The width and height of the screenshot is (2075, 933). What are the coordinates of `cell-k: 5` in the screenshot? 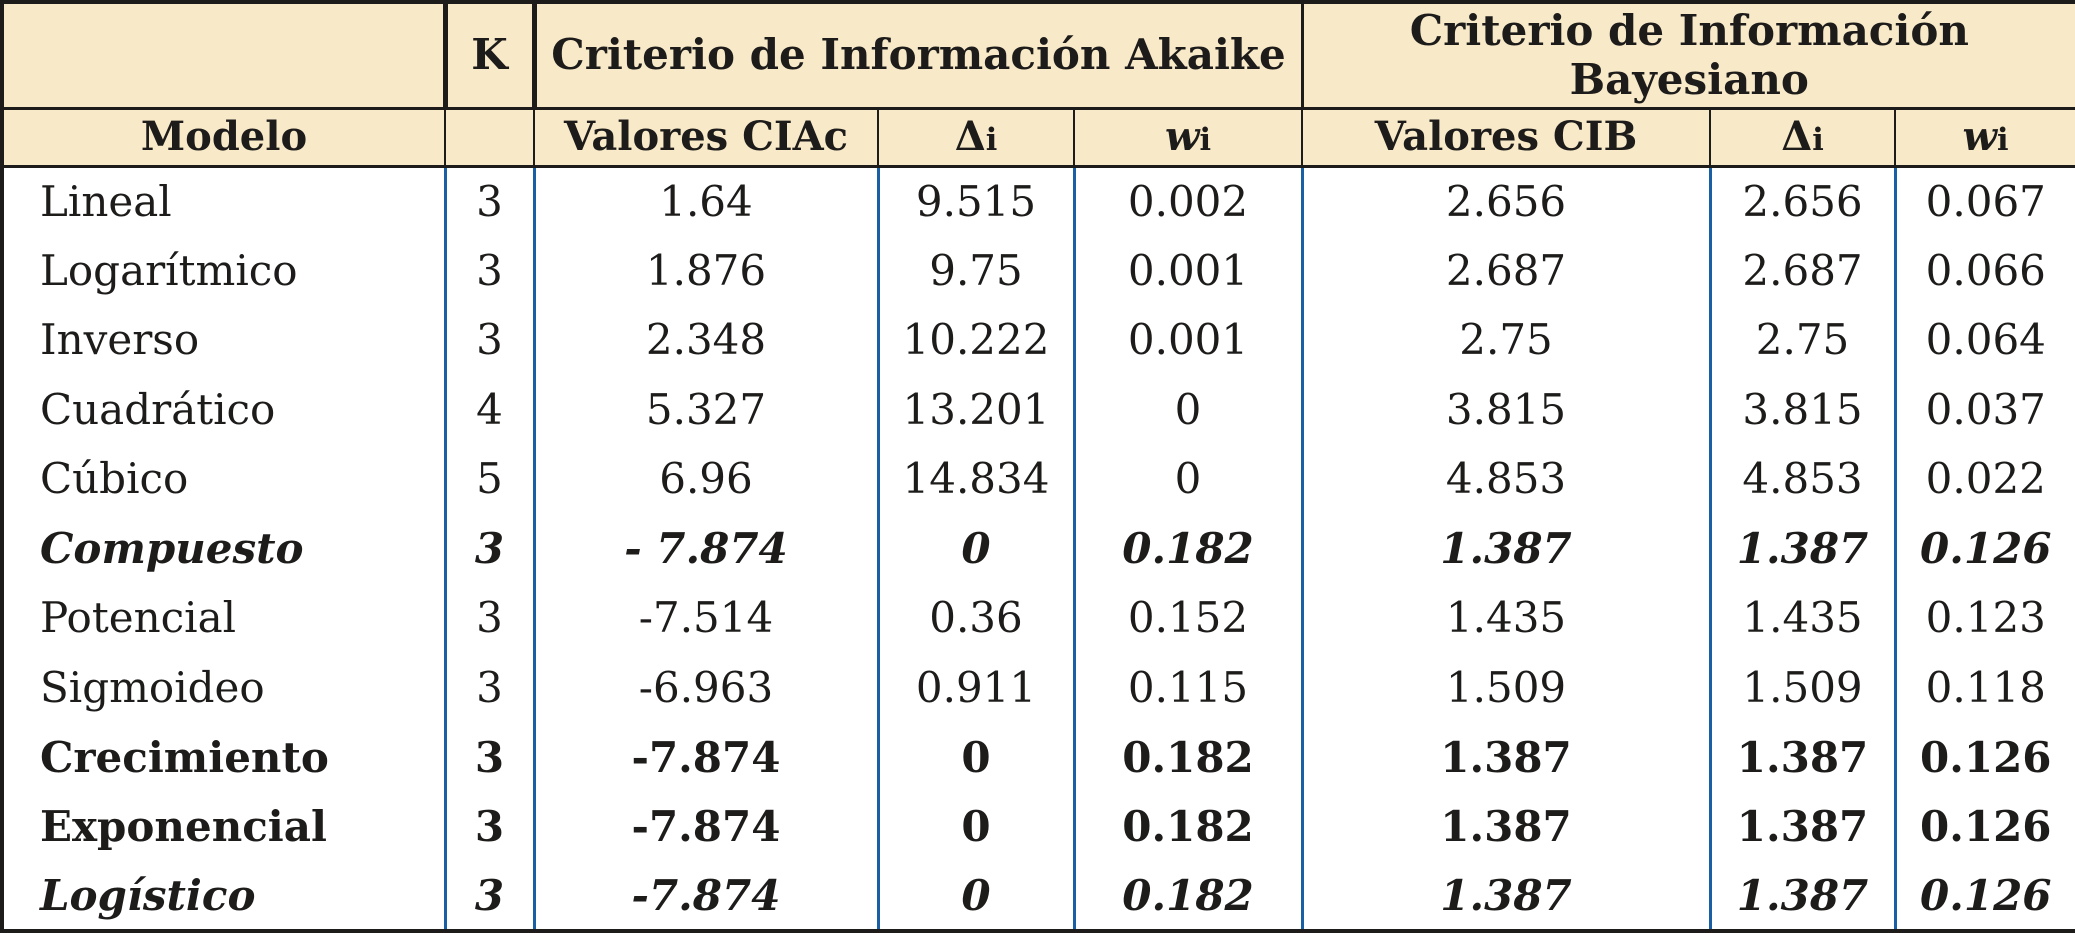 It's located at (488, 479).